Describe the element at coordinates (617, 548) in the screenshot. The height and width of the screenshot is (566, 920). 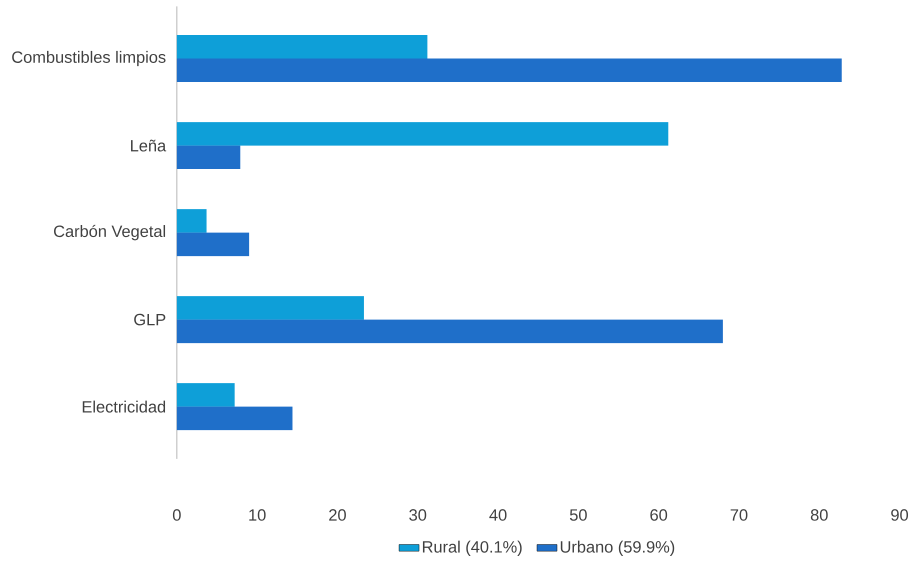
I see `legend-label: Urbano (59.9%)` at that location.